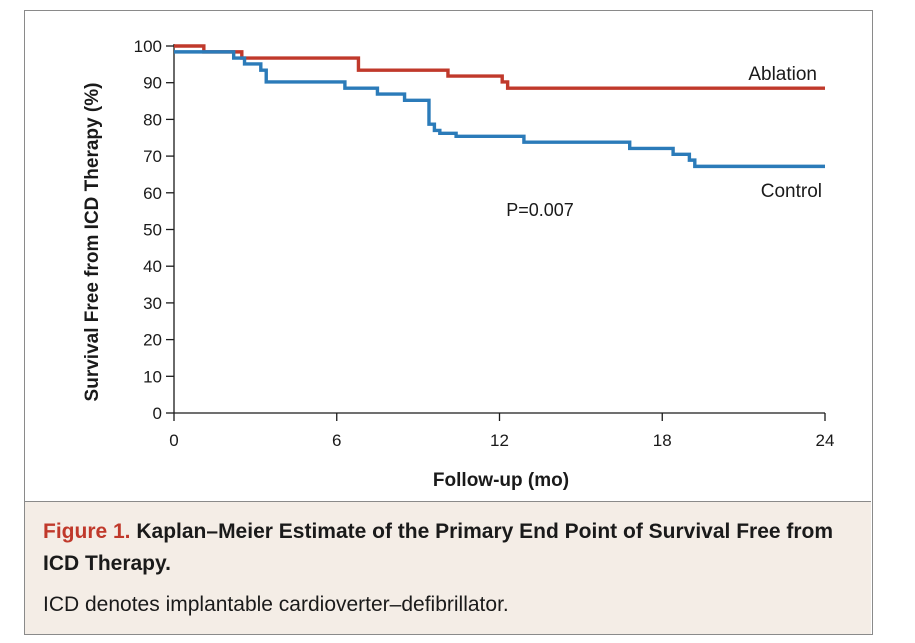 This screenshot has width=915, height=643. Describe the element at coordinates (152, 303) in the screenshot. I see `y-tick-label: 30` at that location.